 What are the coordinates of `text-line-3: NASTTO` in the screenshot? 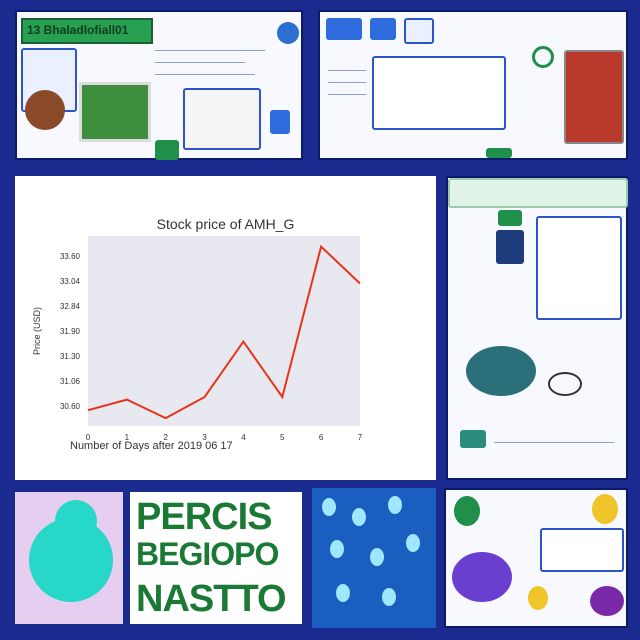 It's located at (211, 599).